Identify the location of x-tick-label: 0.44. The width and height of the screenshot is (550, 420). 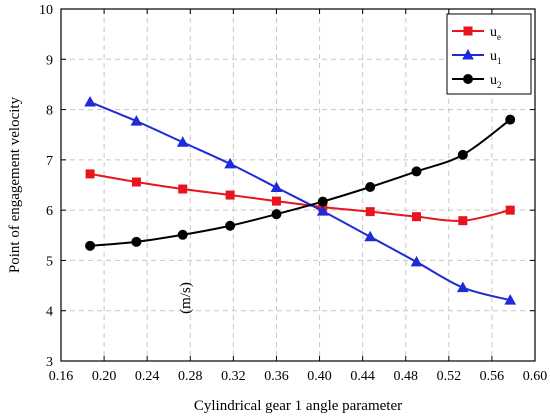
(362, 376).